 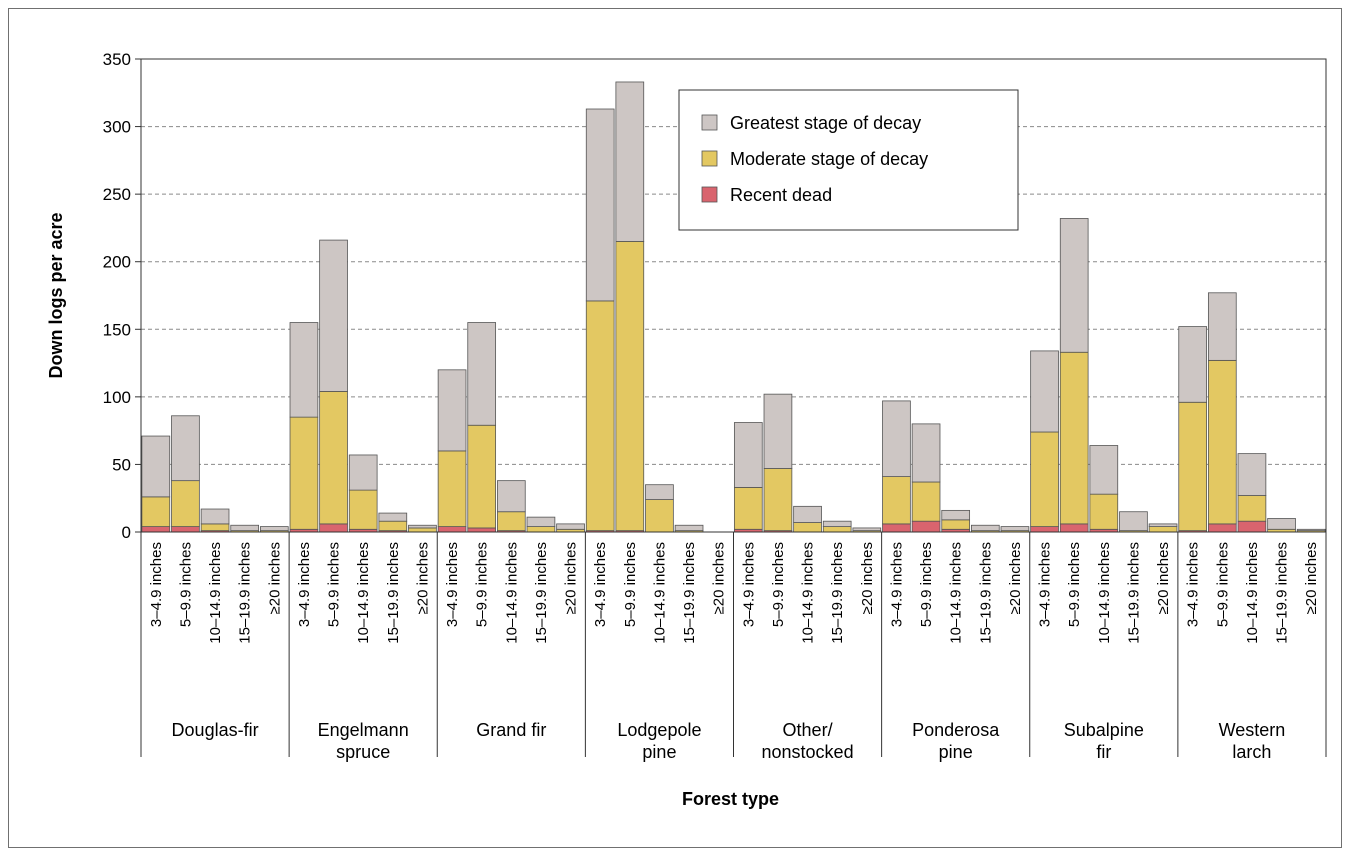 I want to click on y-tick-label: 250, so click(x=117, y=194).